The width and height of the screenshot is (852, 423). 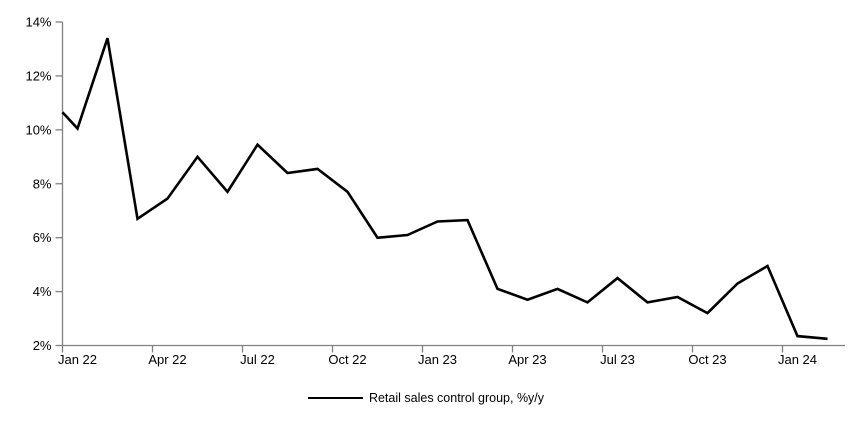 I want to click on y-tick-label: 12%, so click(x=38, y=75).